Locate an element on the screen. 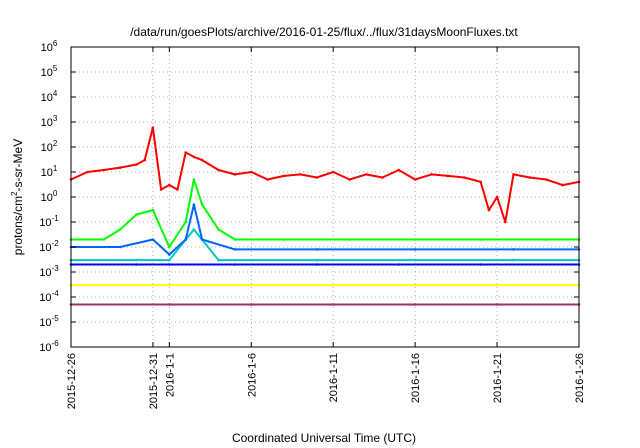 The image size is (640, 448). y-tick-label-exp: -3 is located at coordinates (56, 268).